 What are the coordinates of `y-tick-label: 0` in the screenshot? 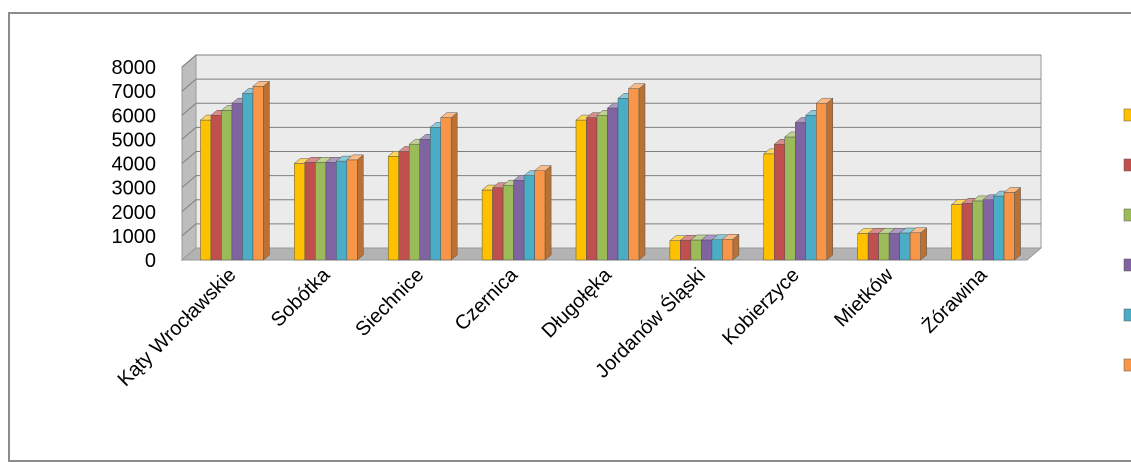 It's located at (150, 261).